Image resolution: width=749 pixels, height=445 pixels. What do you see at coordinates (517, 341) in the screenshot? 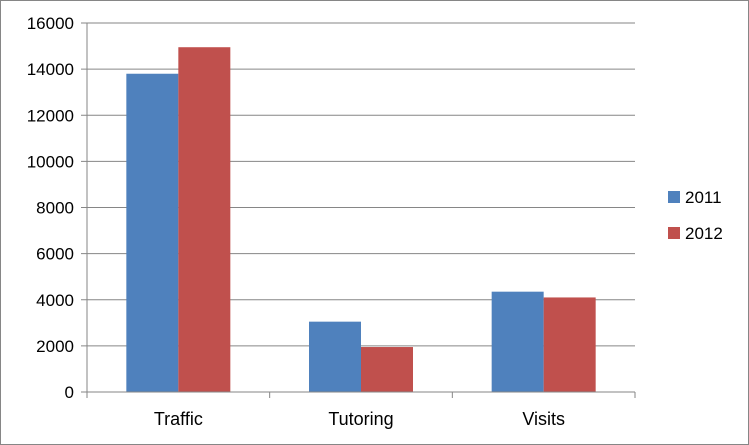
I see `bar-2011-visits` at bounding box center [517, 341].